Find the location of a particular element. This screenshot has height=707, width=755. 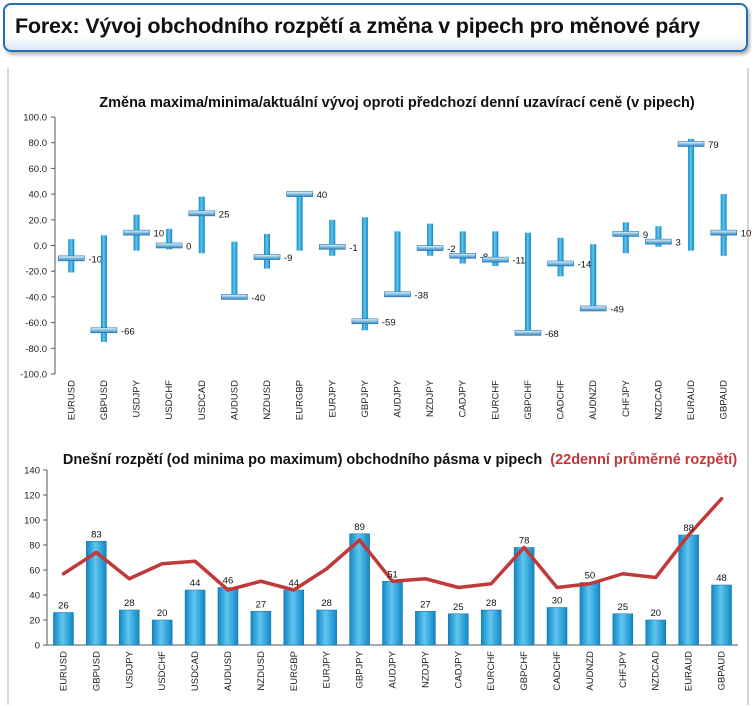

chart2-data-label: 89 is located at coordinates (359, 527).